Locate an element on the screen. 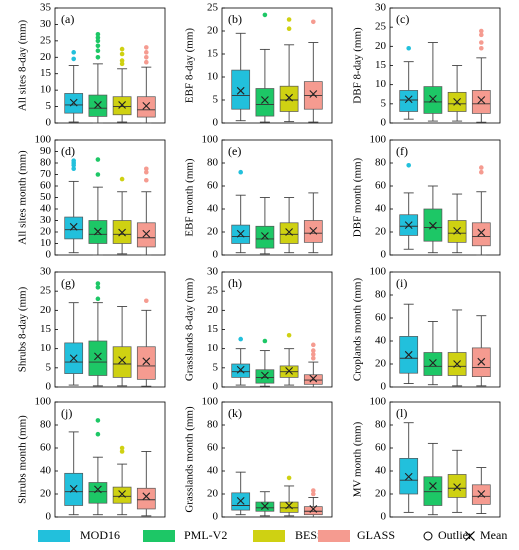 The height and width of the screenshot is (550, 519). panel-label: (a) is located at coordinates (67, 19).